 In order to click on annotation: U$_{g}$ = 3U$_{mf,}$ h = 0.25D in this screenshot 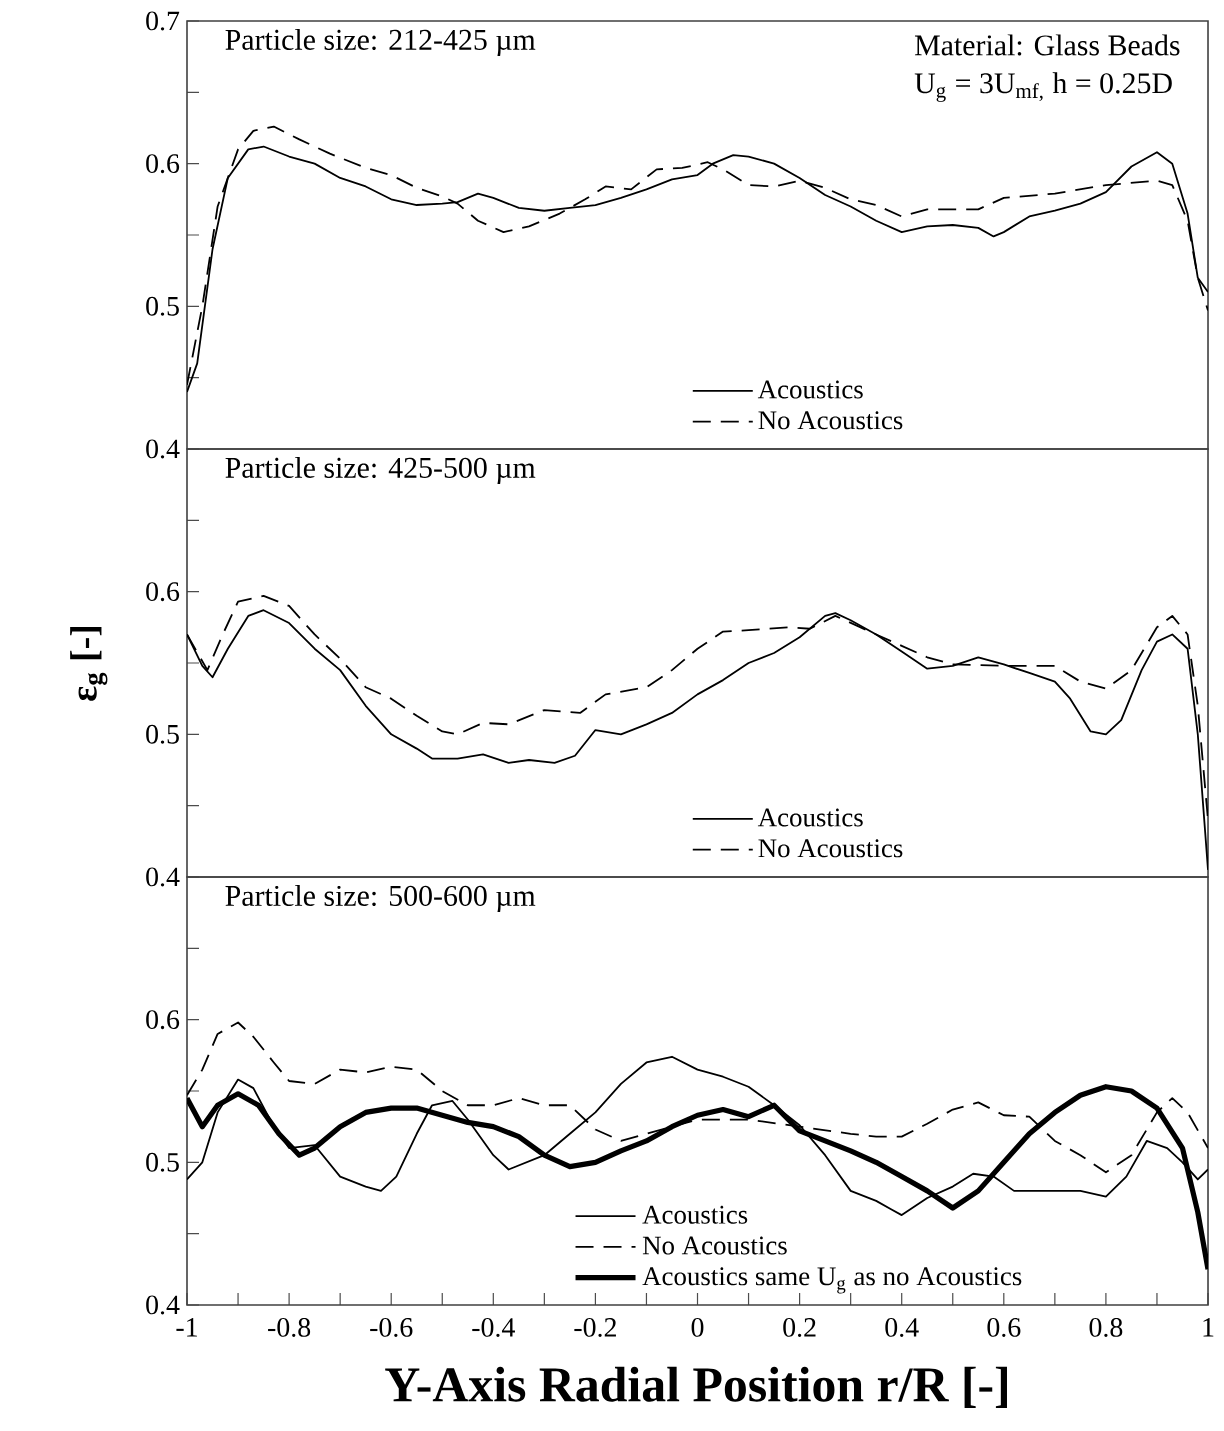, I will do `click(1043, 87)`.